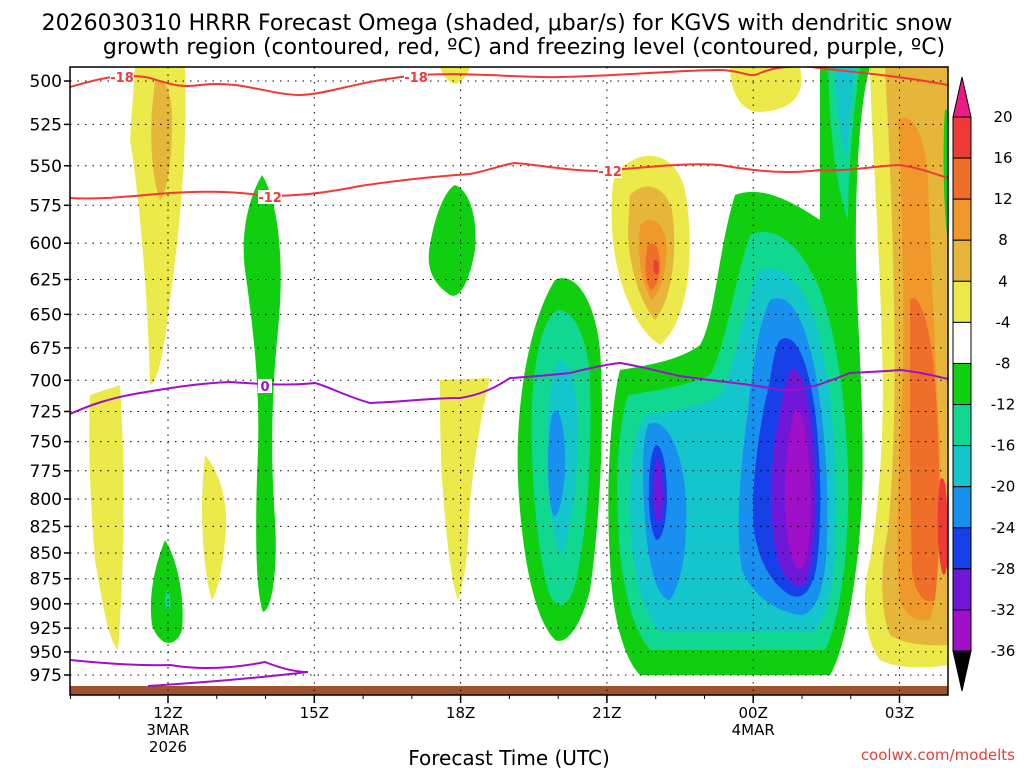 The image size is (1024, 768). Describe the element at coordinates (753, 730) in the screenshot. I see `x-tick-date: 4MAR` at that location.